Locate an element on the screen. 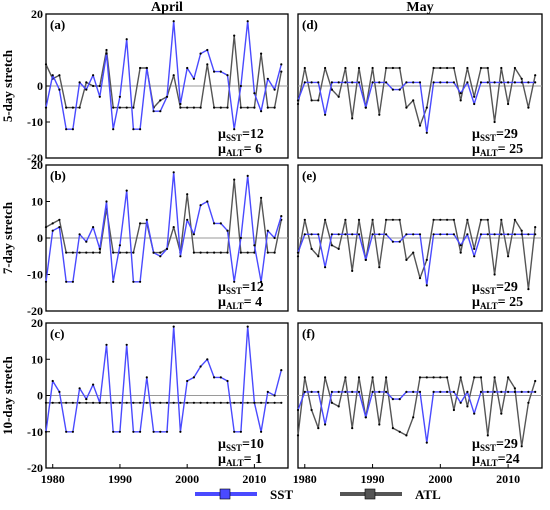 Image resolution: width=550 pixels, height=510 pixels. legend-label-sst: SST is located at coordinates (281, 494).